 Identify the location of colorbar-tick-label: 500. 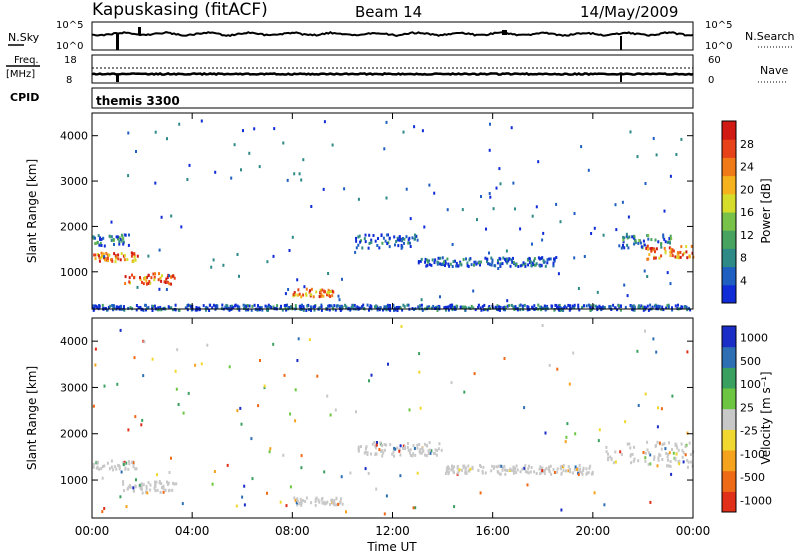
(750, 361).